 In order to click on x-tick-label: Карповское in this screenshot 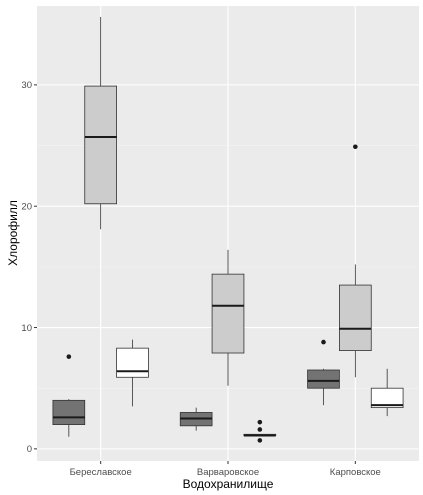, I will do `click(355, 472)`.